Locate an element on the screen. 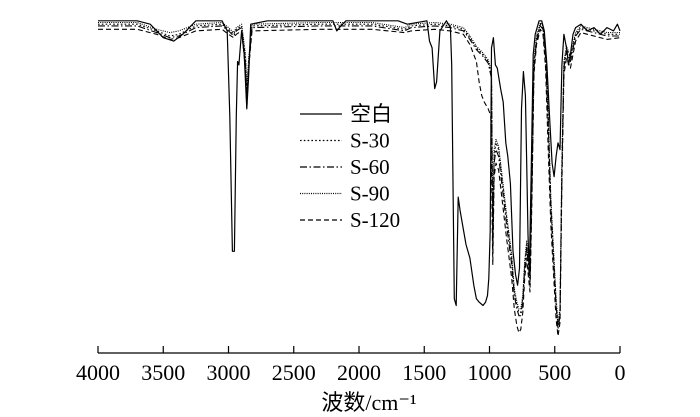 Image resolution: width=700 pixels, height=417 pixels. x-axis-ticks: 4000 3500 3000 2500 2000 1500 1000 500 0 is located at coordinates (351, 365).